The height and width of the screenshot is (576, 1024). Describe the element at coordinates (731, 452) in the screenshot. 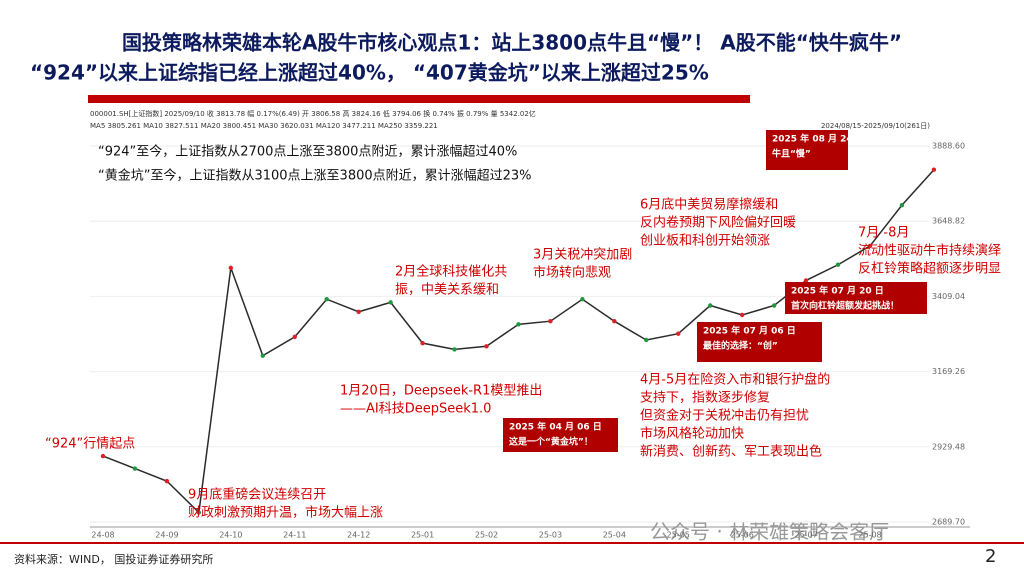

I see `annotation: 新消费、创新药、军工表现出色` at that location.